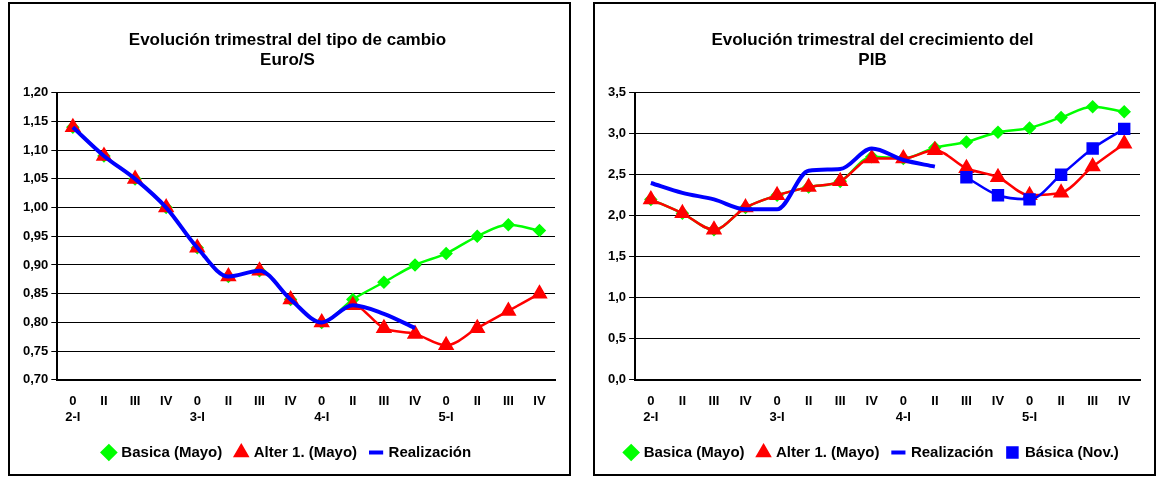 This screenshot has height=480, width=1162. I want to click on y-tick-label: 1,20, so click(35, 92).